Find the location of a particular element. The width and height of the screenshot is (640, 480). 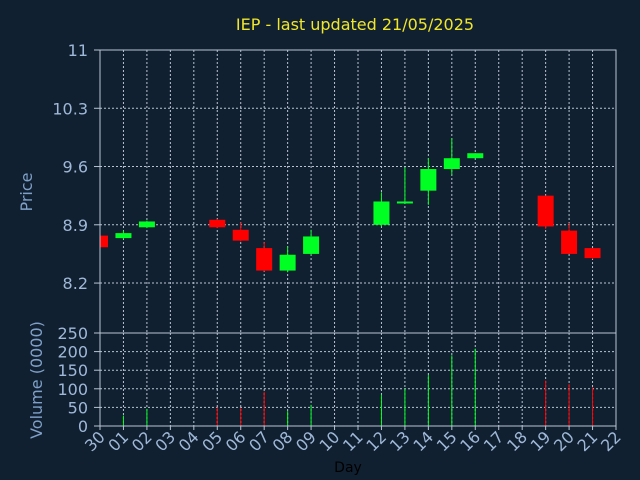

price-tick-label: 11 is located at coordinates (78, 50).